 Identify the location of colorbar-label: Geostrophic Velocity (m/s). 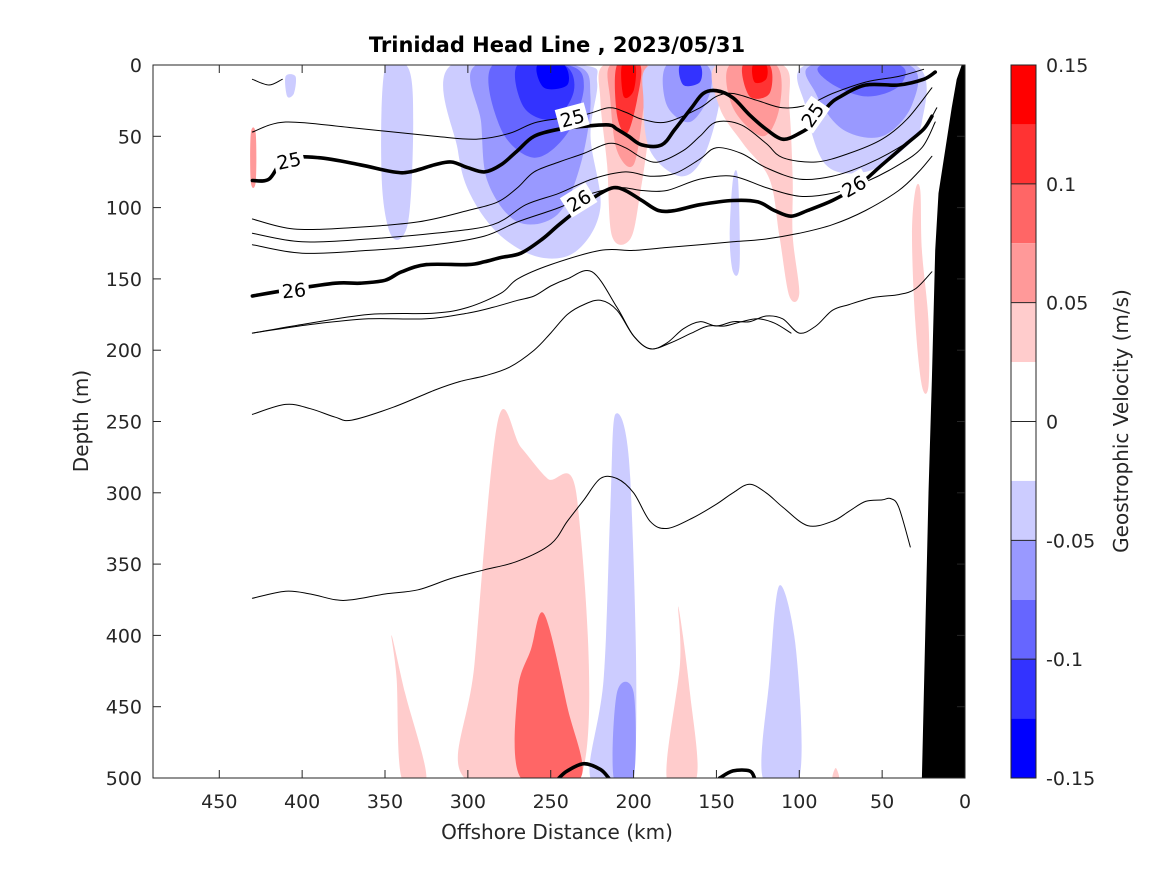
(1121, 421).